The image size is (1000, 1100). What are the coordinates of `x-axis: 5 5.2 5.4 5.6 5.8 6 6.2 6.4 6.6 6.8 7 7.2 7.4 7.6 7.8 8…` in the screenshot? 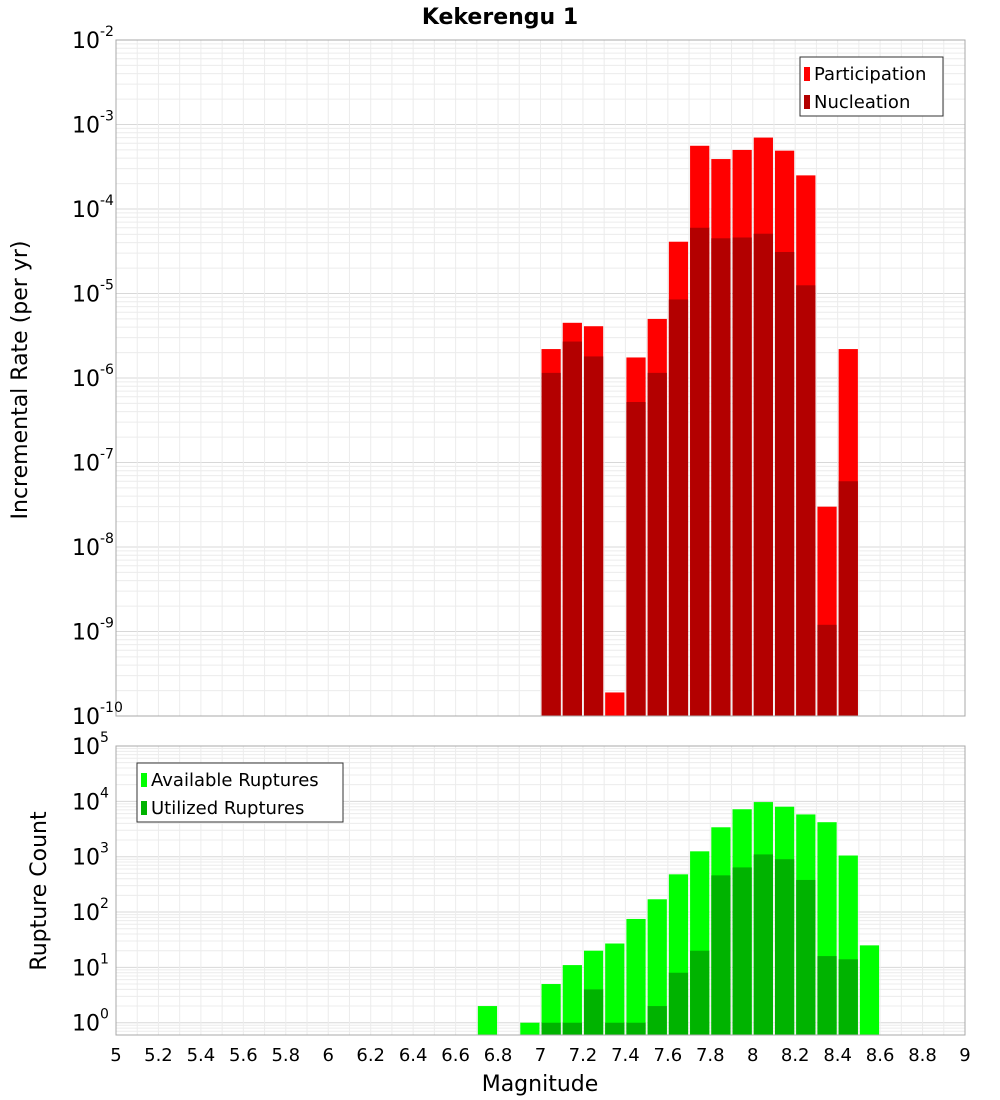 It's located at (540, 1055).